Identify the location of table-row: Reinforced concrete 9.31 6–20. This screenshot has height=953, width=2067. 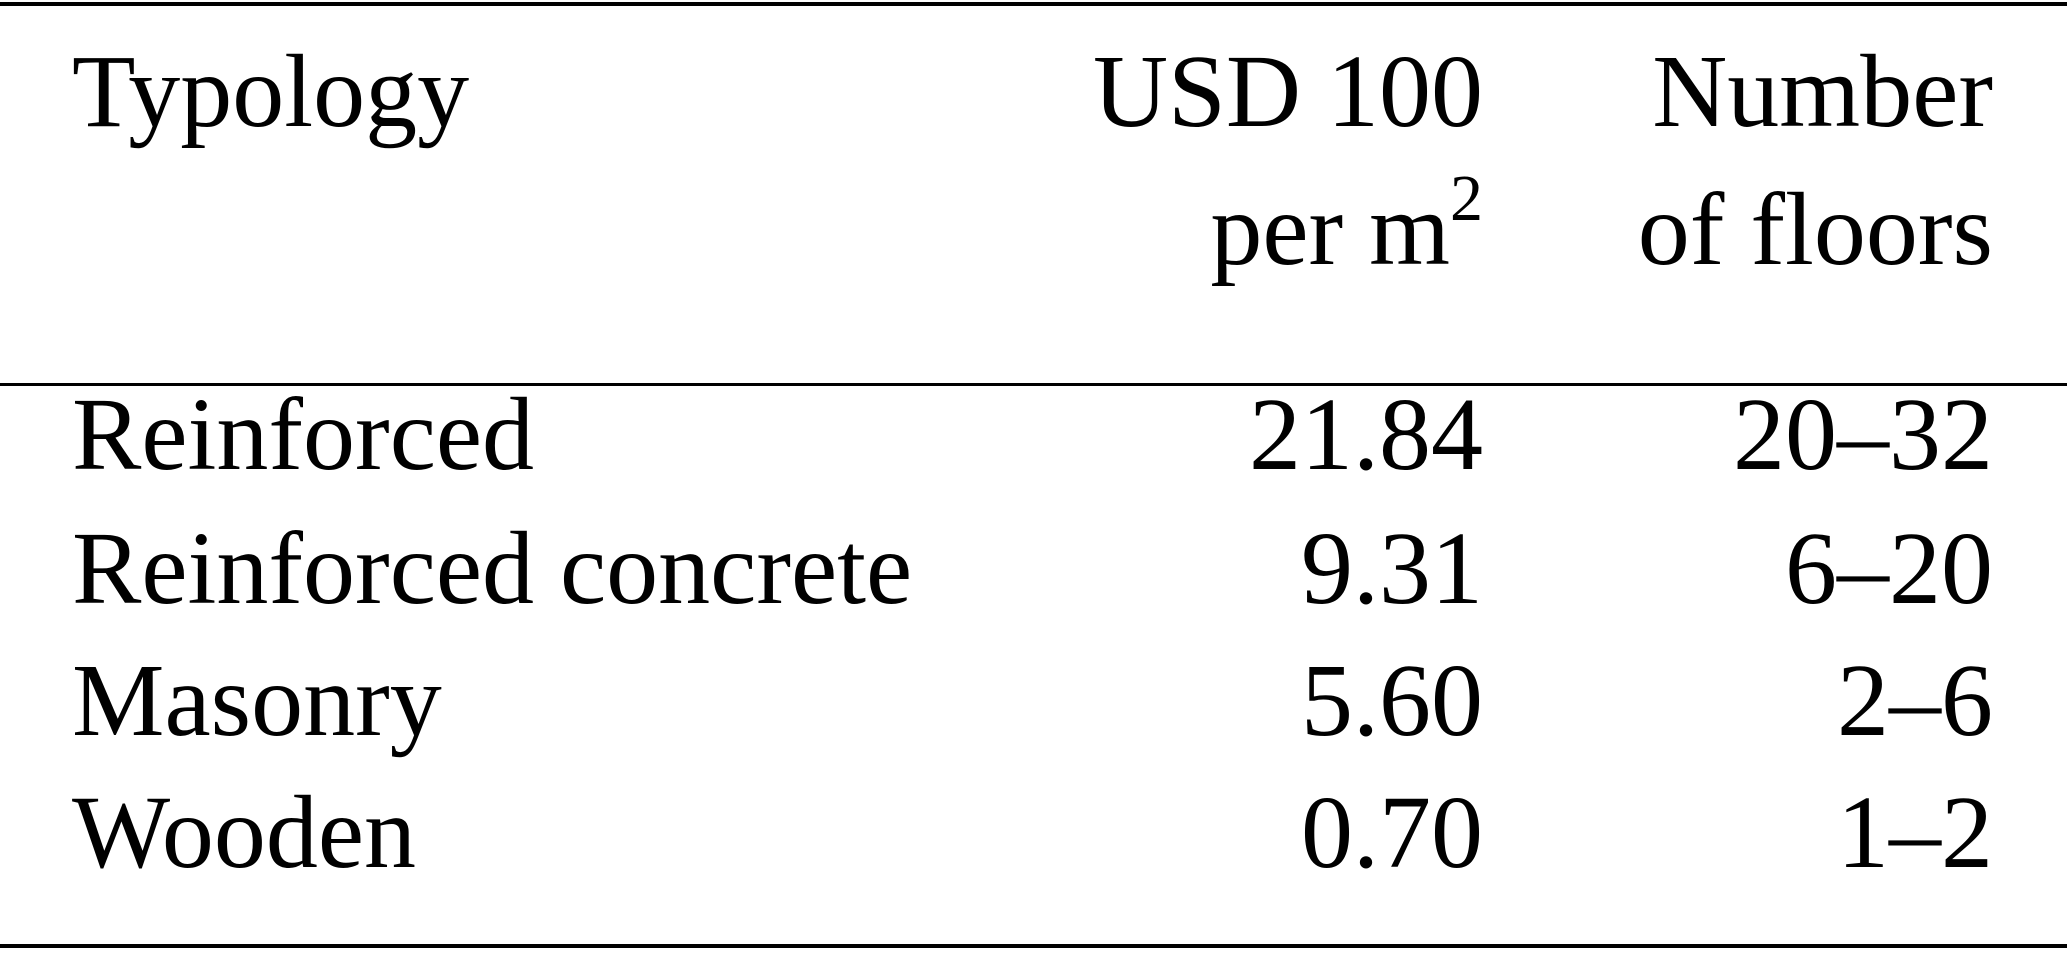
(1033, 569).